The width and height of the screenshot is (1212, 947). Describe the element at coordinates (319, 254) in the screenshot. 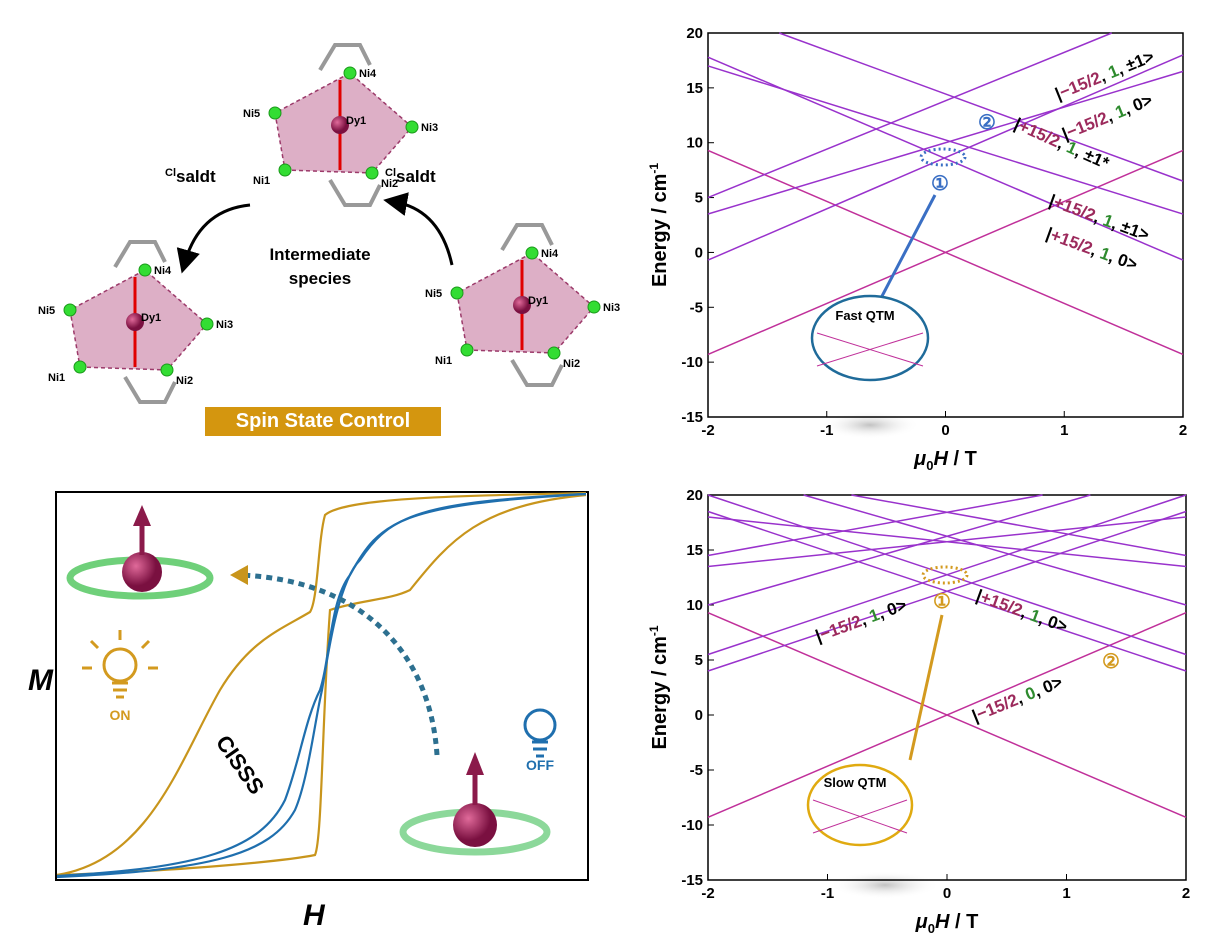

I see `intermediate-label: Intermediate` at that location.